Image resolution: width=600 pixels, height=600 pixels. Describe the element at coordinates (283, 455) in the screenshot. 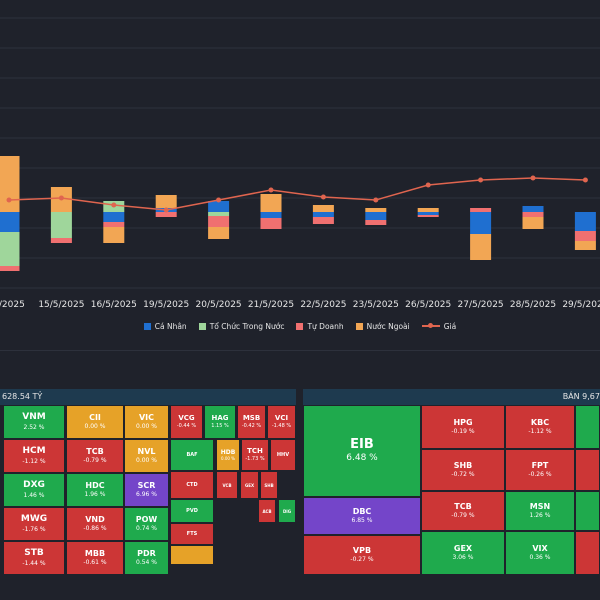

I see `heatmap-tile: HHV` at that location.